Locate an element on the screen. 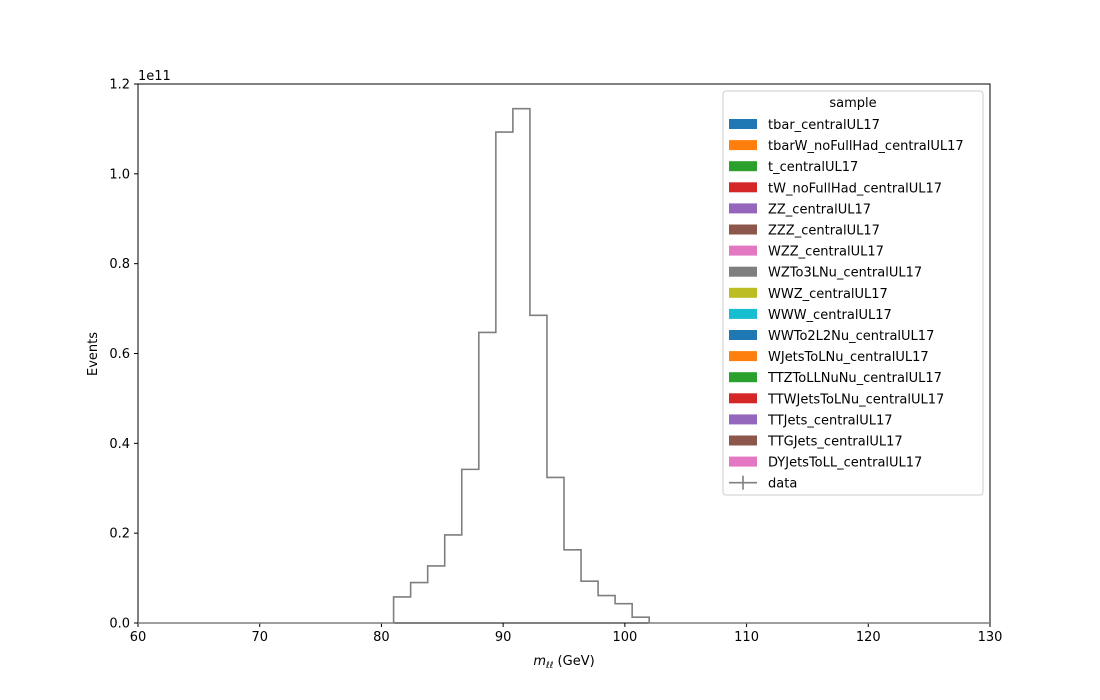 The image size is (1100, 700). x-axis-label: mℓℓ (GeV) is located at coordinates (563, 662).